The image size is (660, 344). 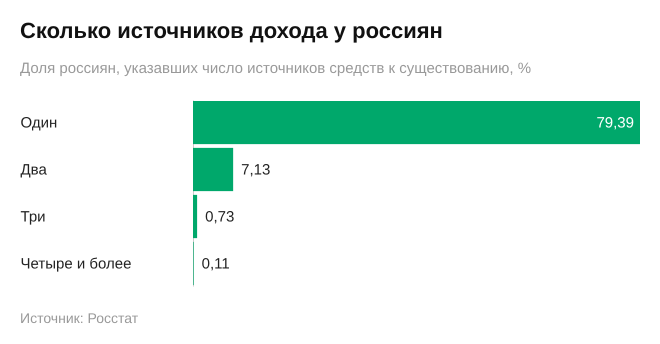 What do you see at coordinates (255, 170) in the screenshot?
I see `data-label: 7,13` at bounding box center [255, 170].